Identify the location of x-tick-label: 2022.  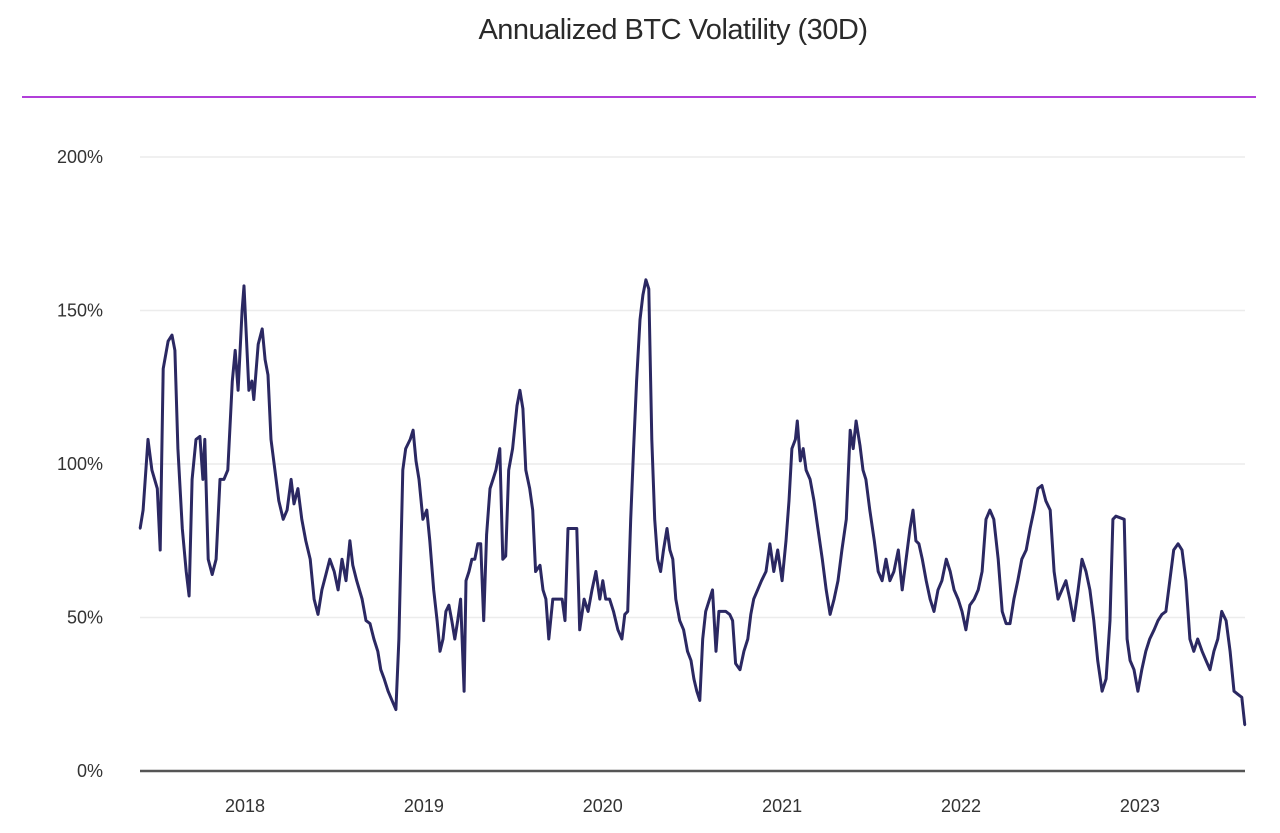
(961, 806).